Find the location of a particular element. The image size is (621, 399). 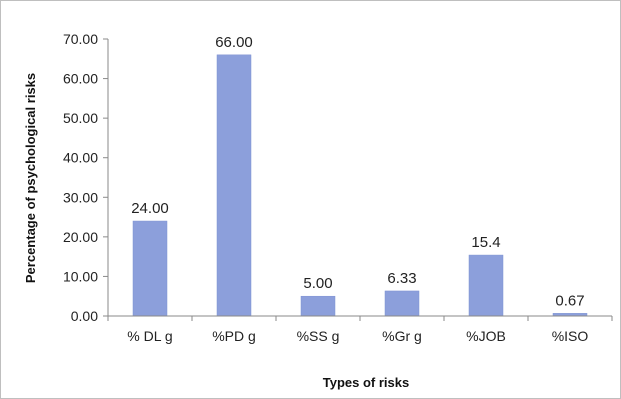

x-tick-label: %PD g is located at coordinates (234, 336).